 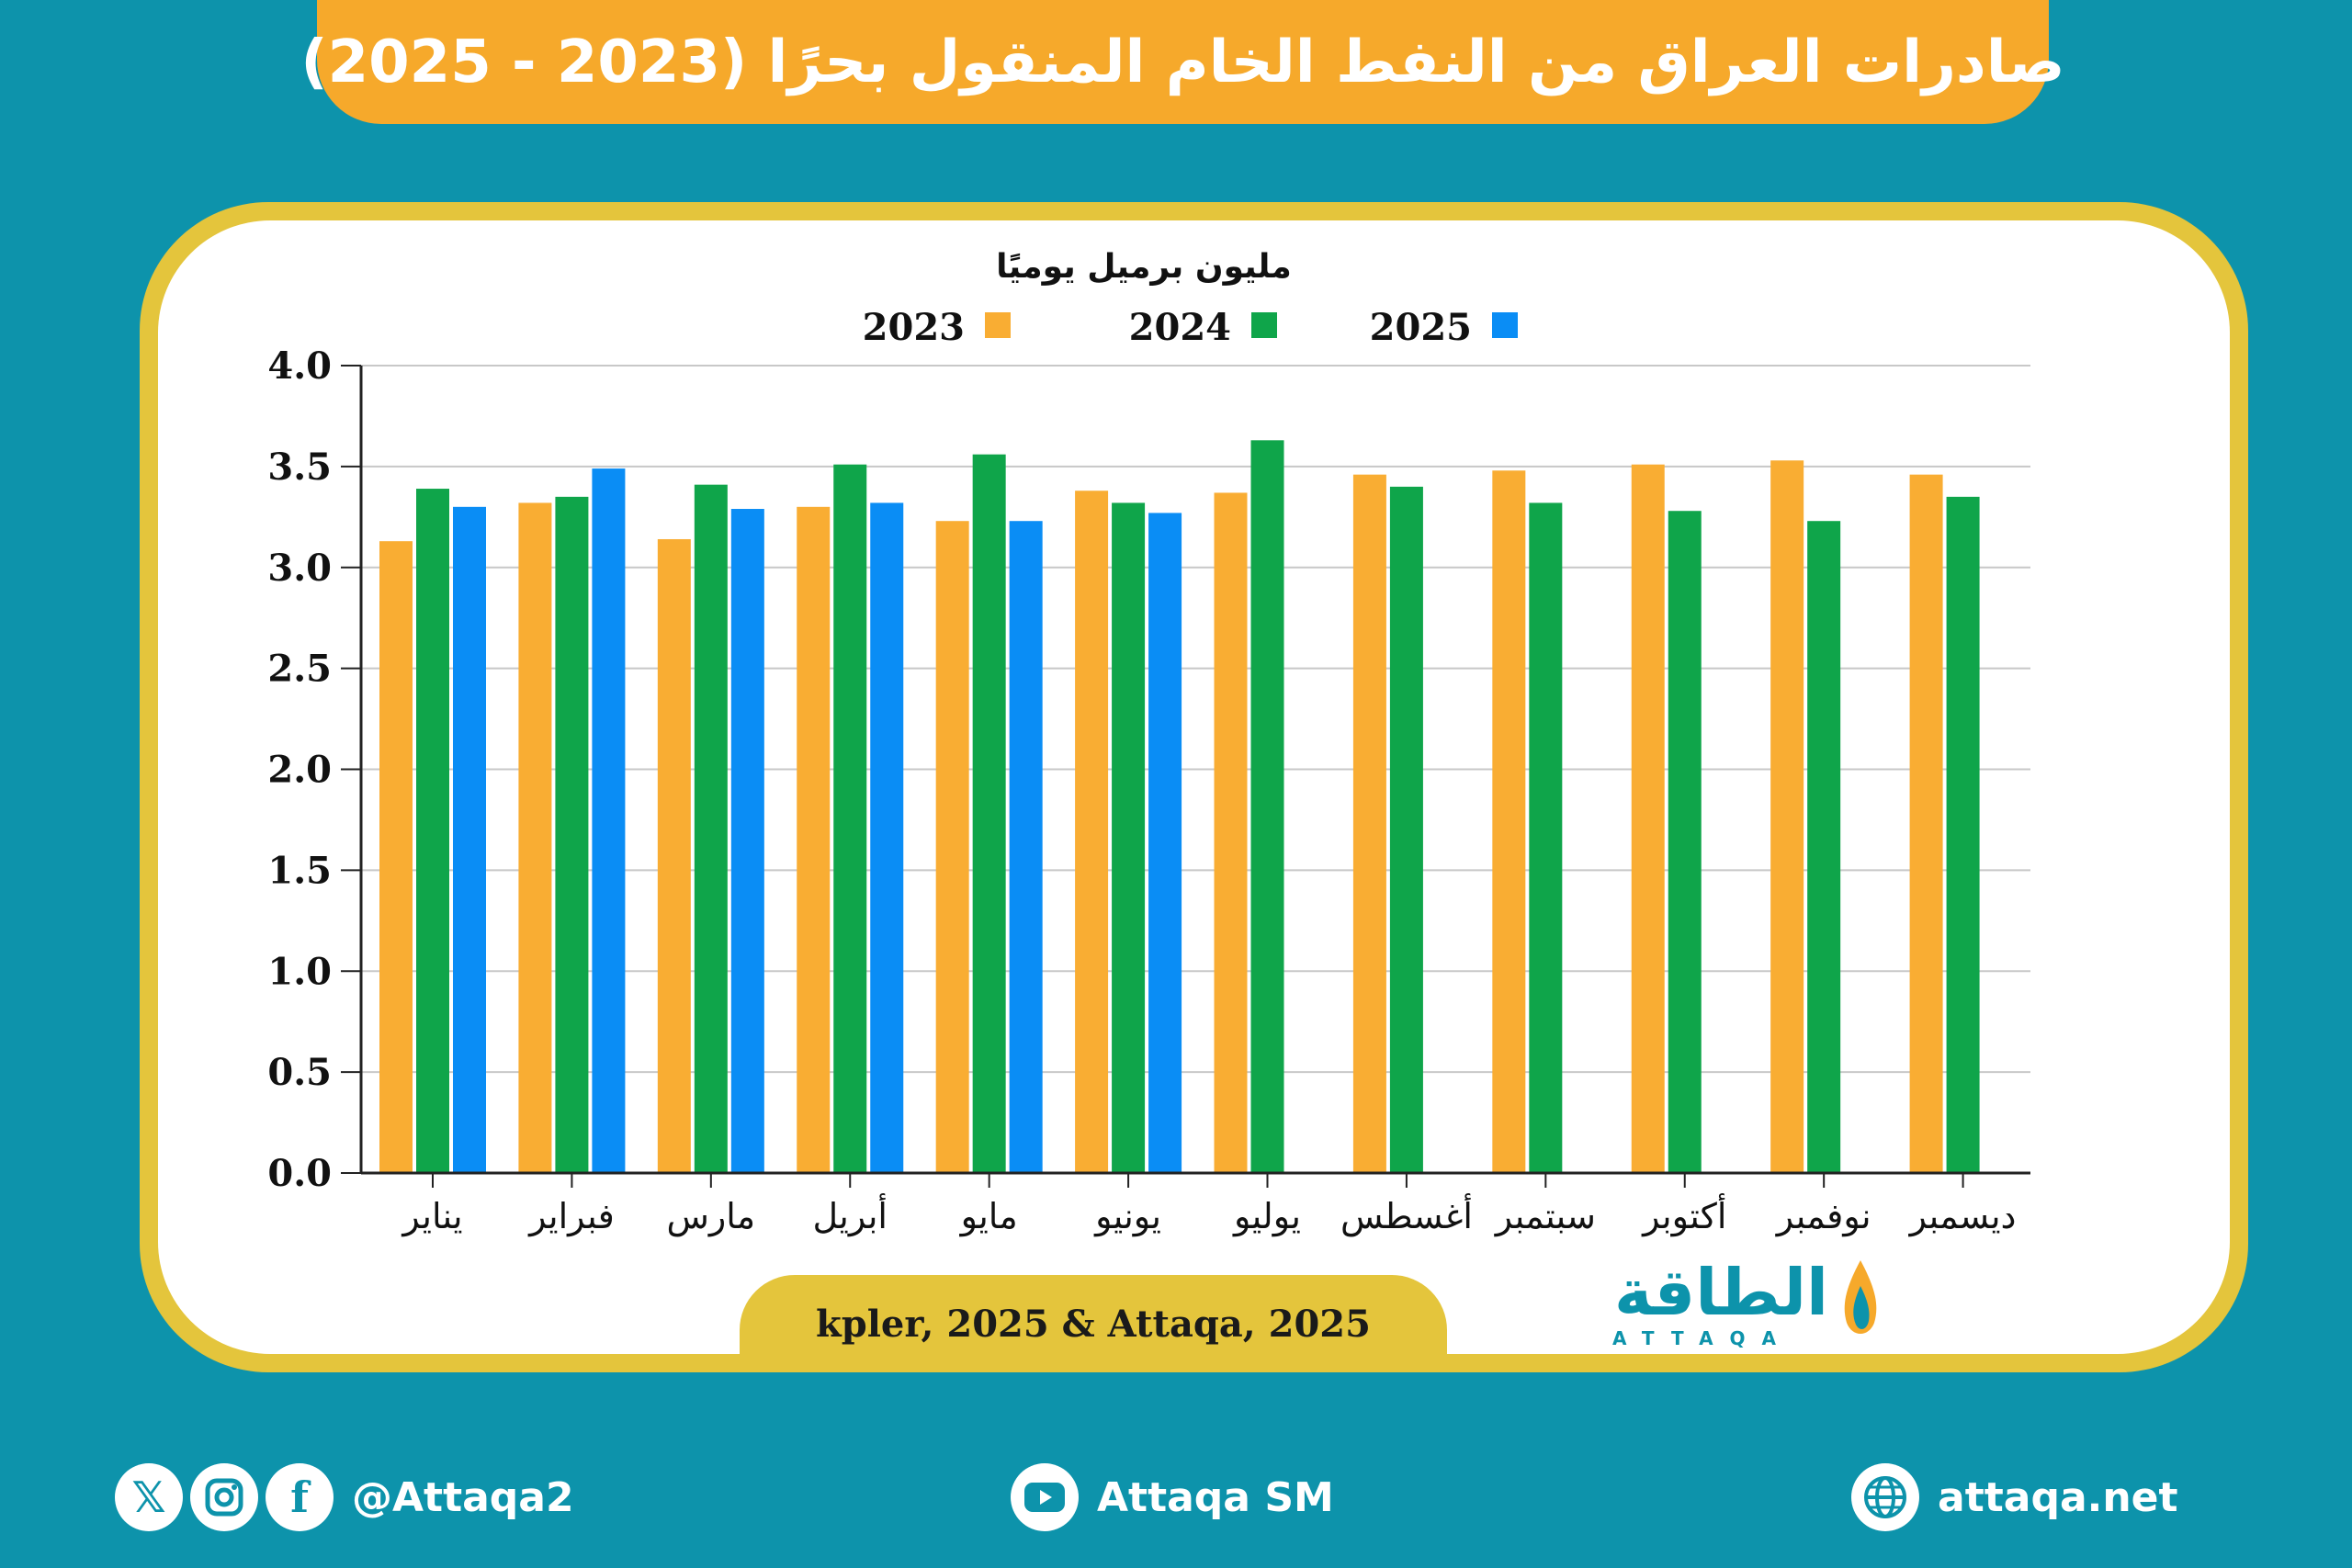 I want to click on x-tick-label: يناير, so click(x=431, y=1216).